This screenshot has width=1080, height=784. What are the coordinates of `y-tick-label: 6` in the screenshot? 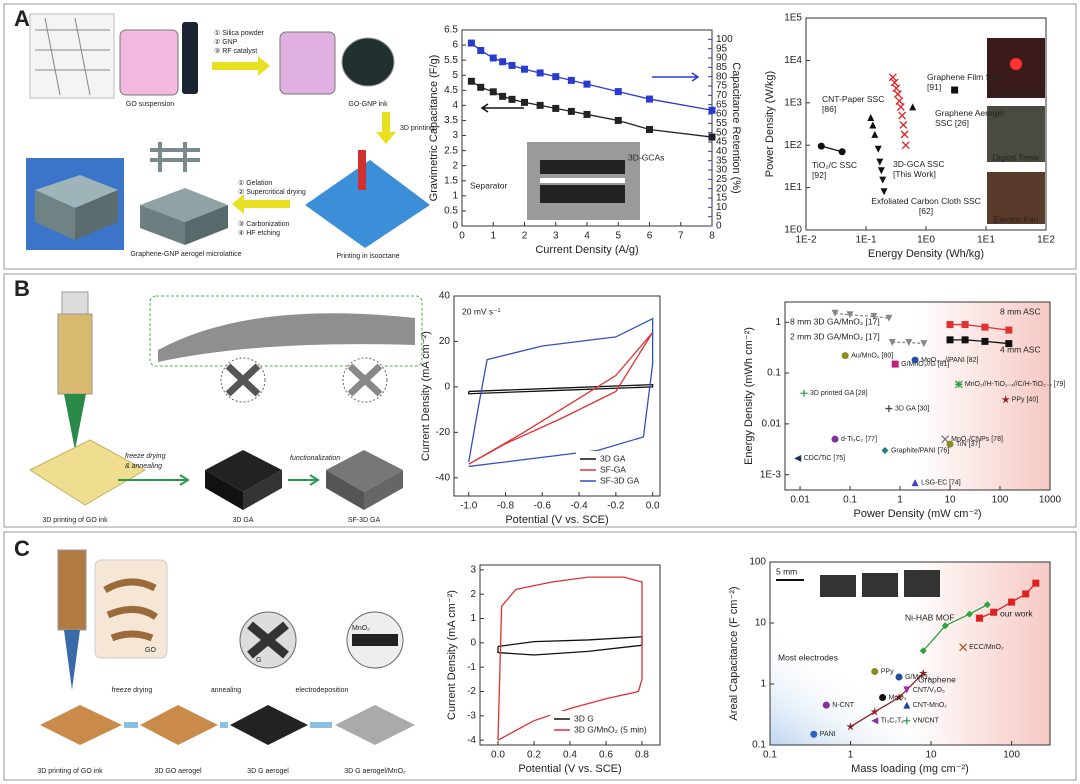 It's located at (455, 45).